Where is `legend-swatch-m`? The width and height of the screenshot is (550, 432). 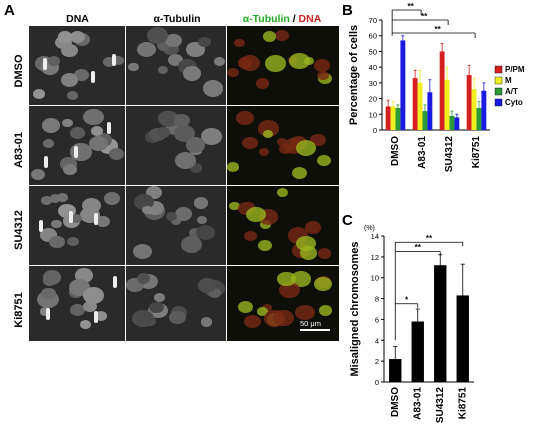
legend-swatch-m is located at coordinates (498, 80).